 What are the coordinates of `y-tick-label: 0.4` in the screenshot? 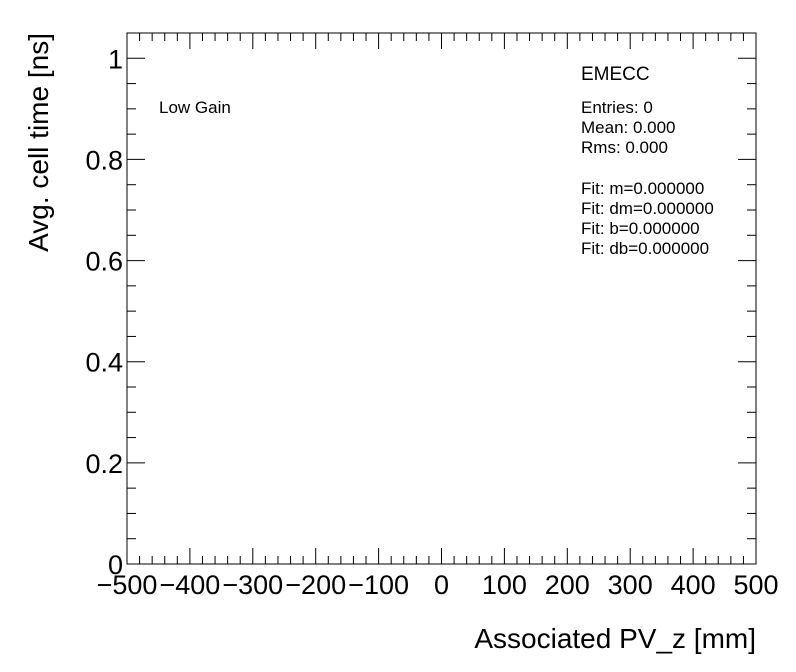 It's located at (104, 363).